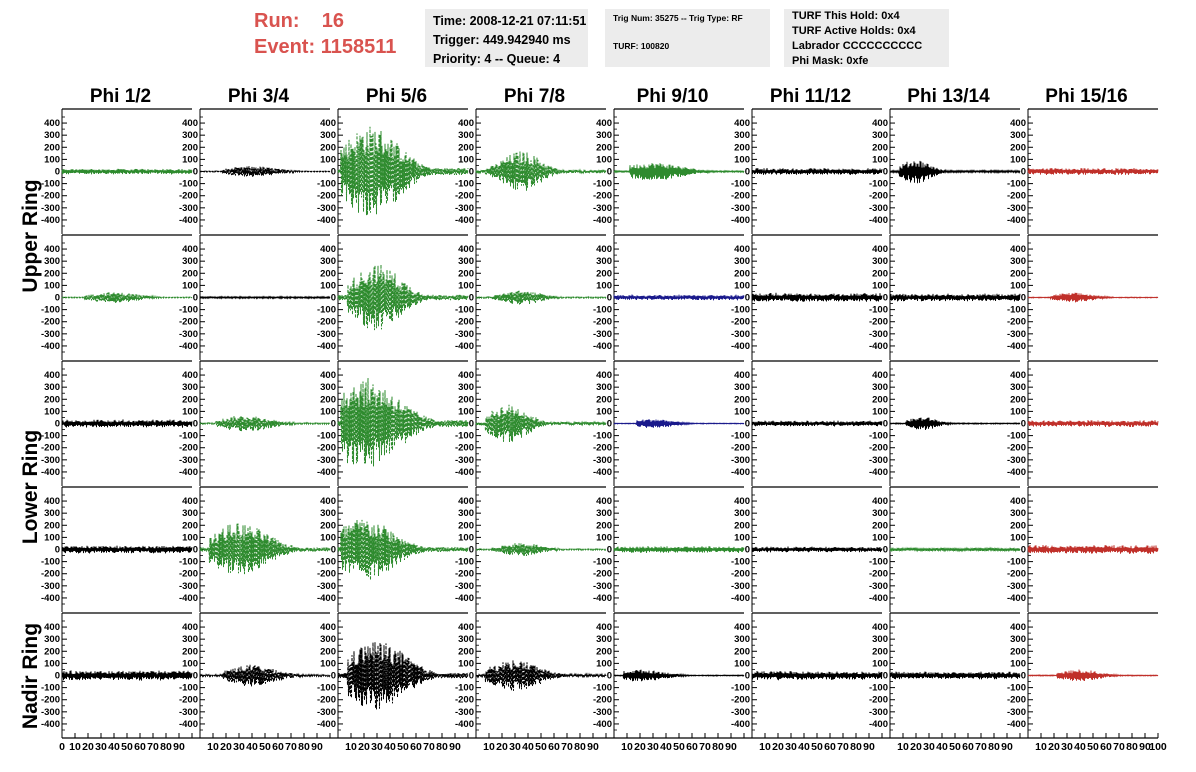  I want to click on x-tick-label: 90, so click(179, 747).